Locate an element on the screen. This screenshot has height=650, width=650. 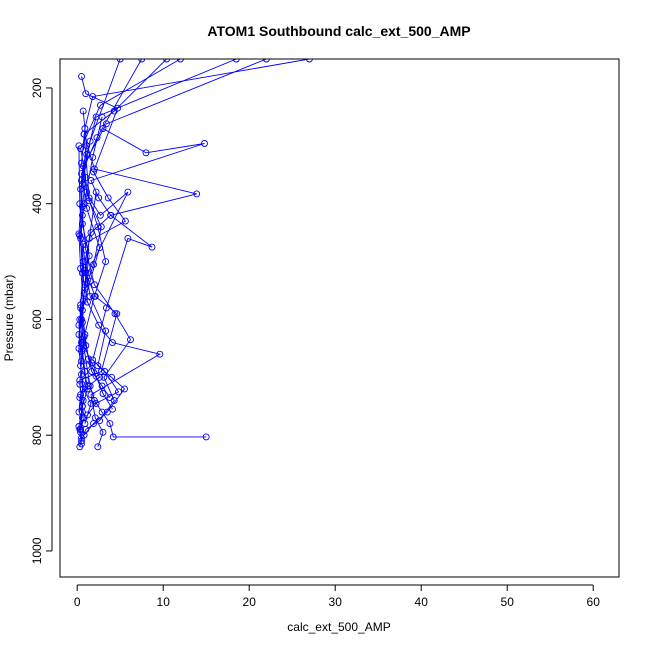
y-tick-label: 400 is located at coordinates (37, 203).